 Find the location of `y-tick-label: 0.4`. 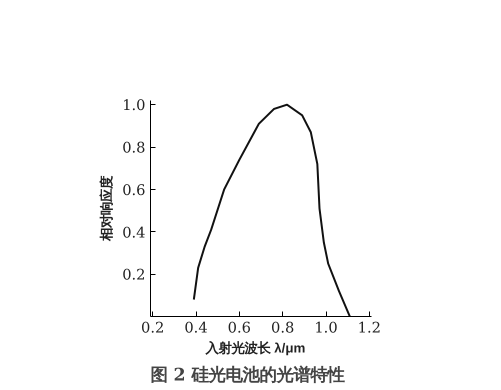

y-tick-label: 0.4 is located at coordinates (134, 233).